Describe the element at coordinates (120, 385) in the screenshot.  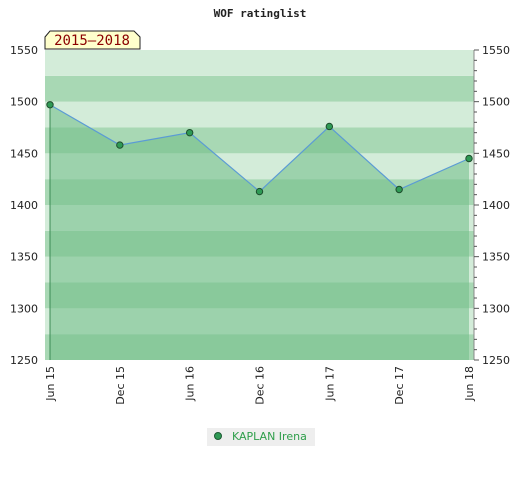
I see `x-tick-label: Dec 15` at that location.